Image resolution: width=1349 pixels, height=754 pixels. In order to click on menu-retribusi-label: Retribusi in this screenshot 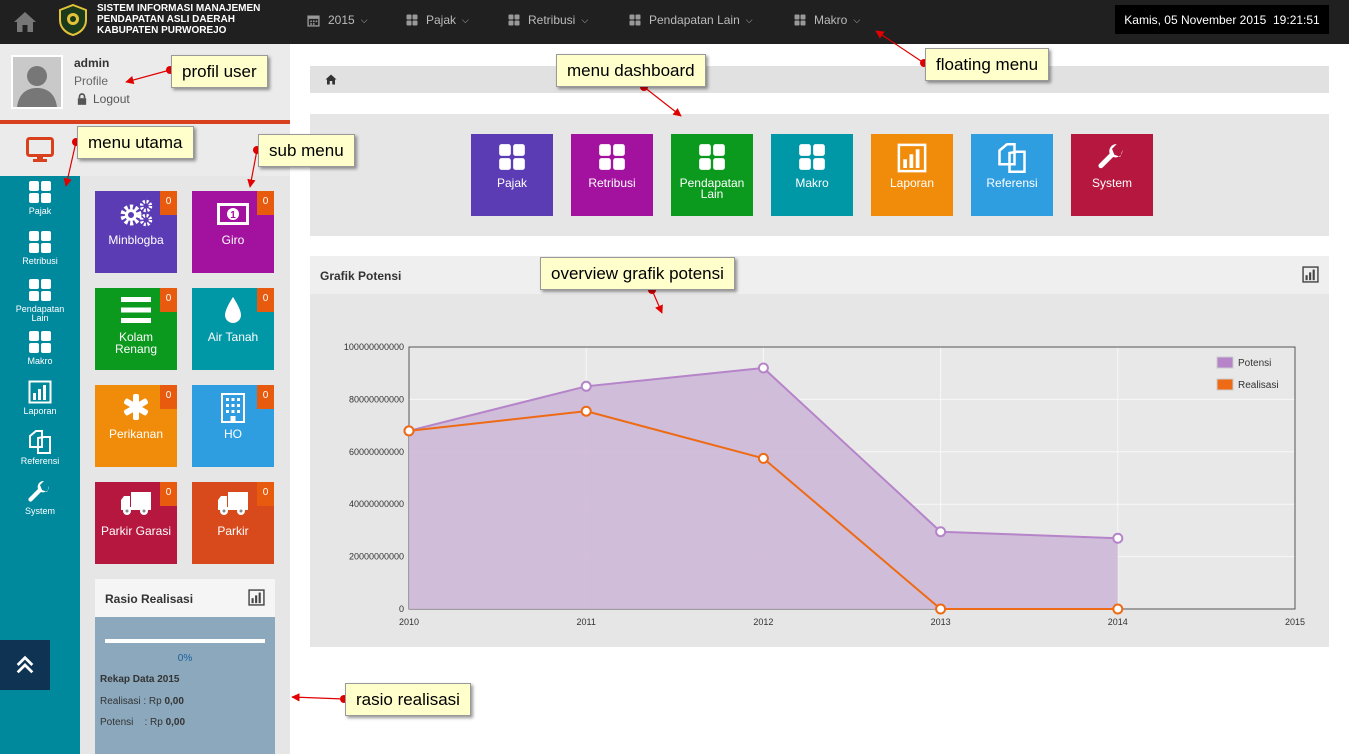, I will do `click(552, 20)`.